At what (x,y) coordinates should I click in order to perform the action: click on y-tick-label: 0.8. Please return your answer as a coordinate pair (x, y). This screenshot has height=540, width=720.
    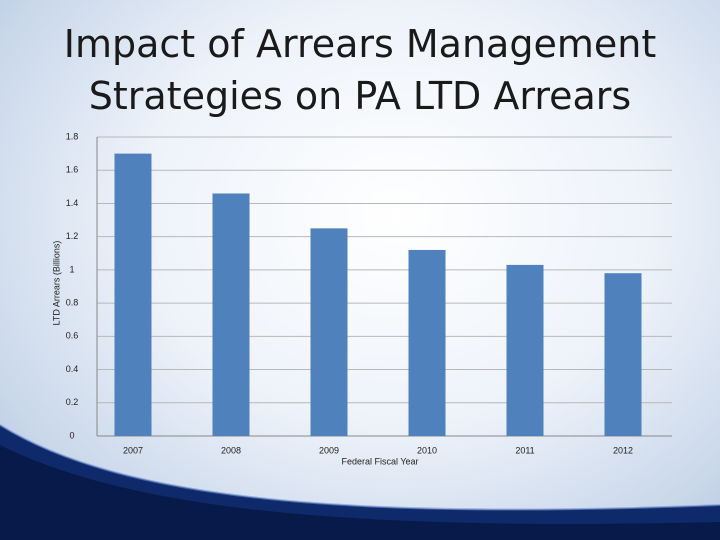
    Looking at the image, I should click on (72, 302).